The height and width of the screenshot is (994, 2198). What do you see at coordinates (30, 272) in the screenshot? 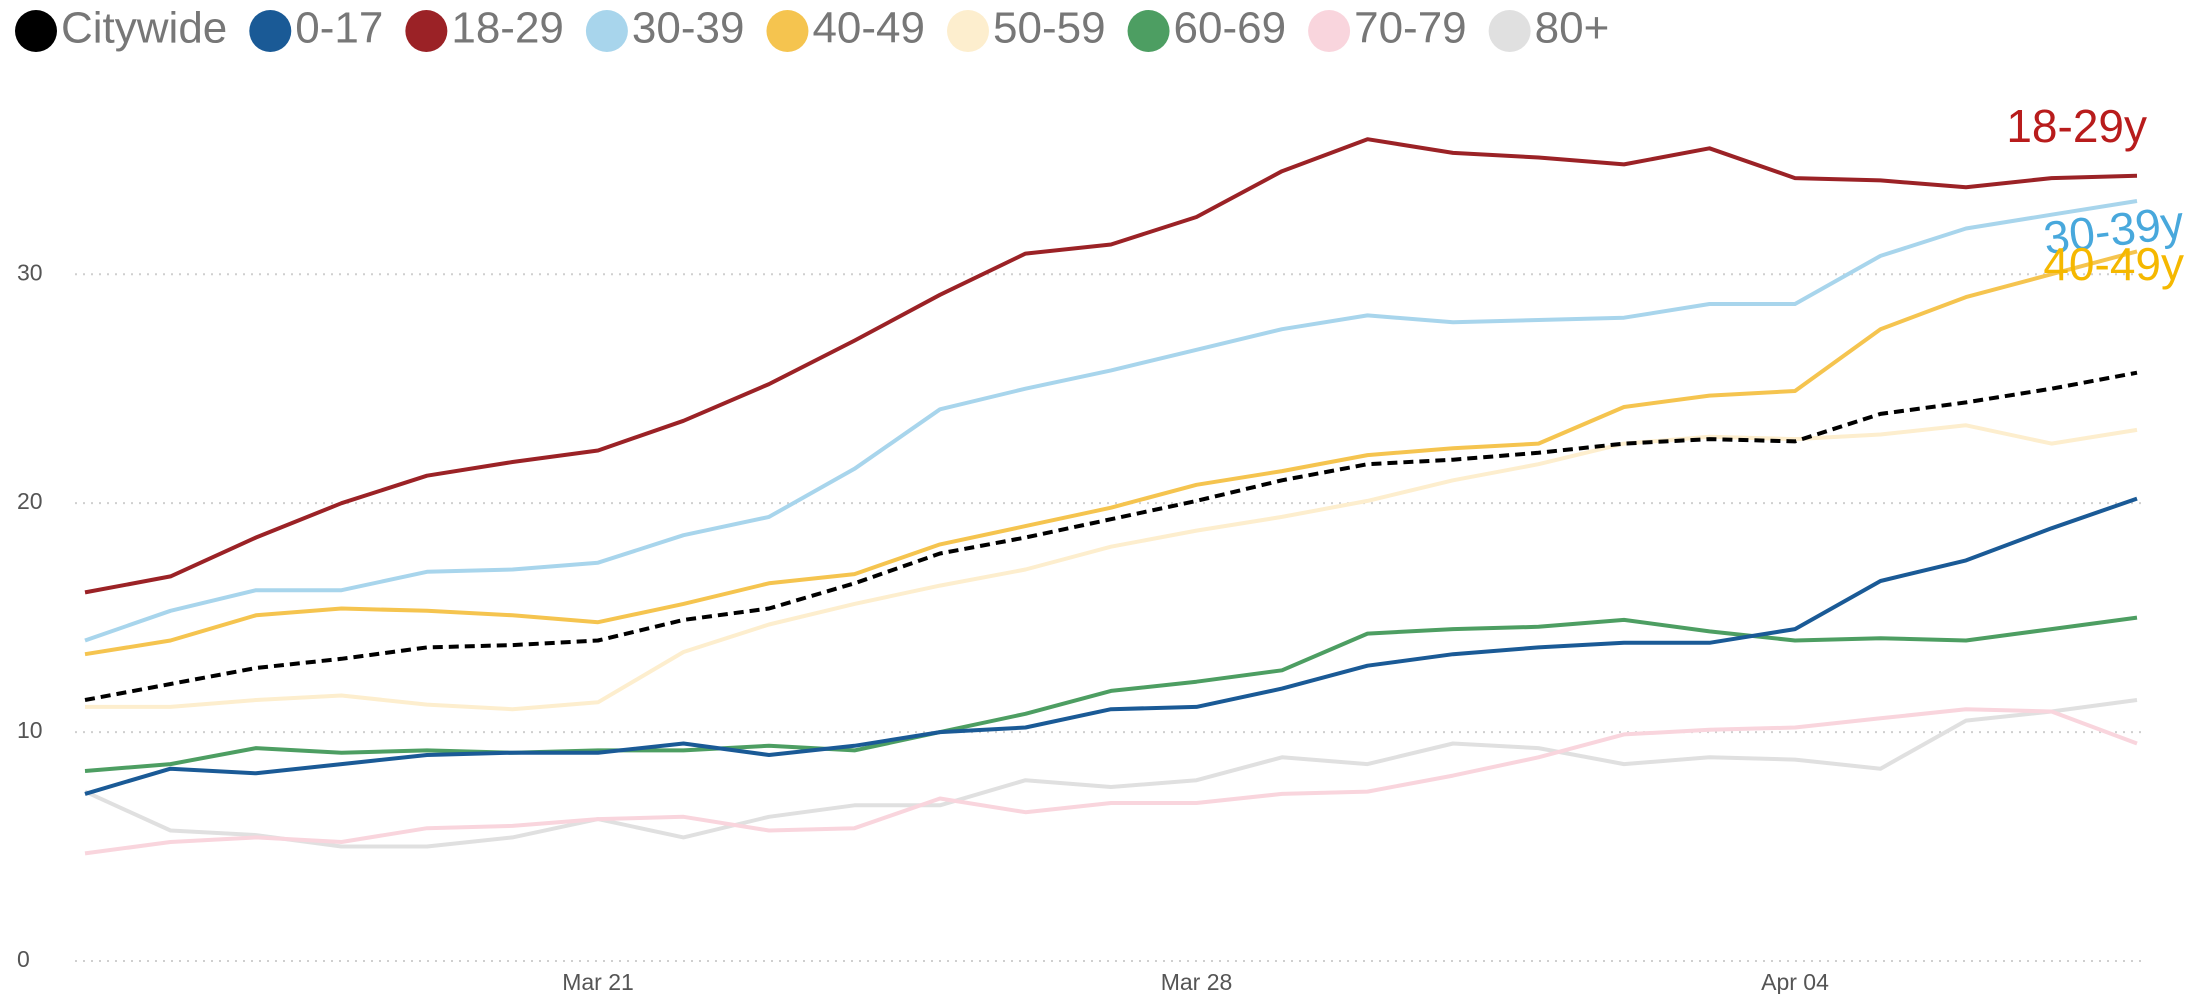
I see `y-tick-label: 30` at bounding box center [30, 272].